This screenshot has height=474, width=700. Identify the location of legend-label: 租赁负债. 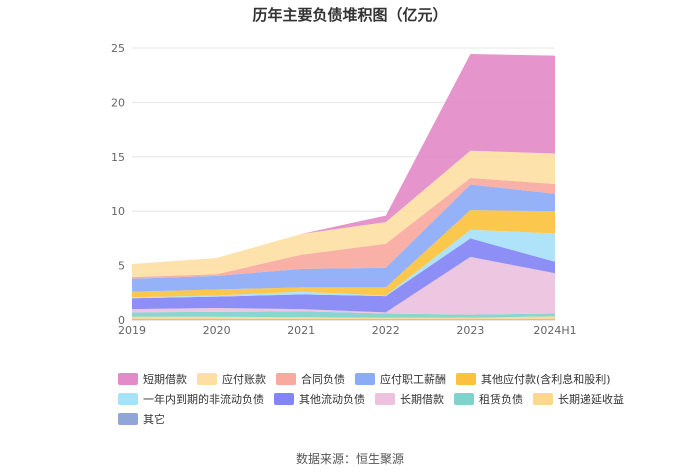
(501, 399).